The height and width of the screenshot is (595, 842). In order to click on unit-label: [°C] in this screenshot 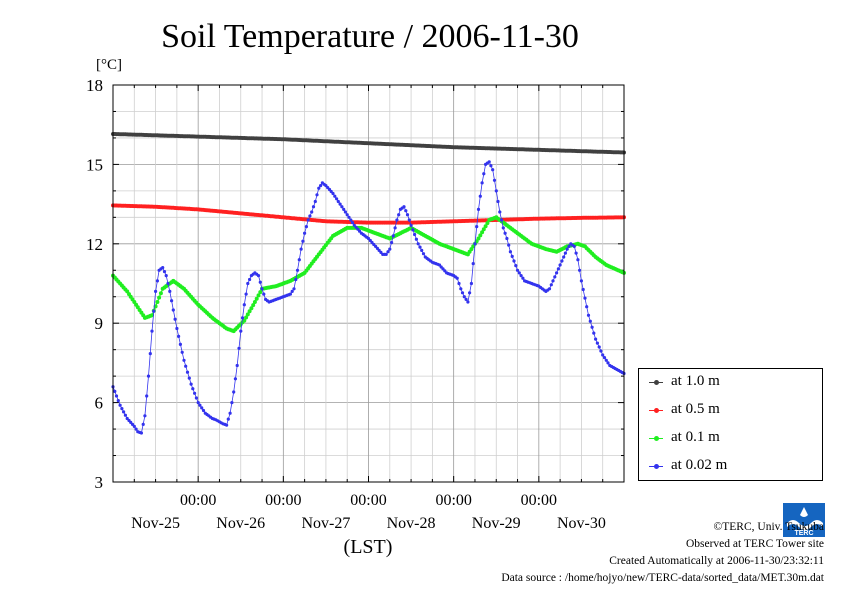, I will do `click(109, 65)`.